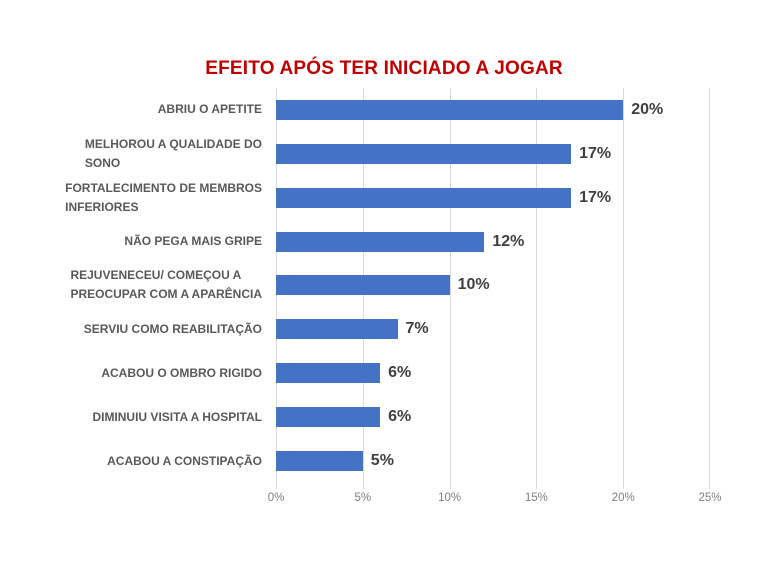  I want to click on category-row: NÃO PEGA MAIS GRIPE, so click(138, 242).